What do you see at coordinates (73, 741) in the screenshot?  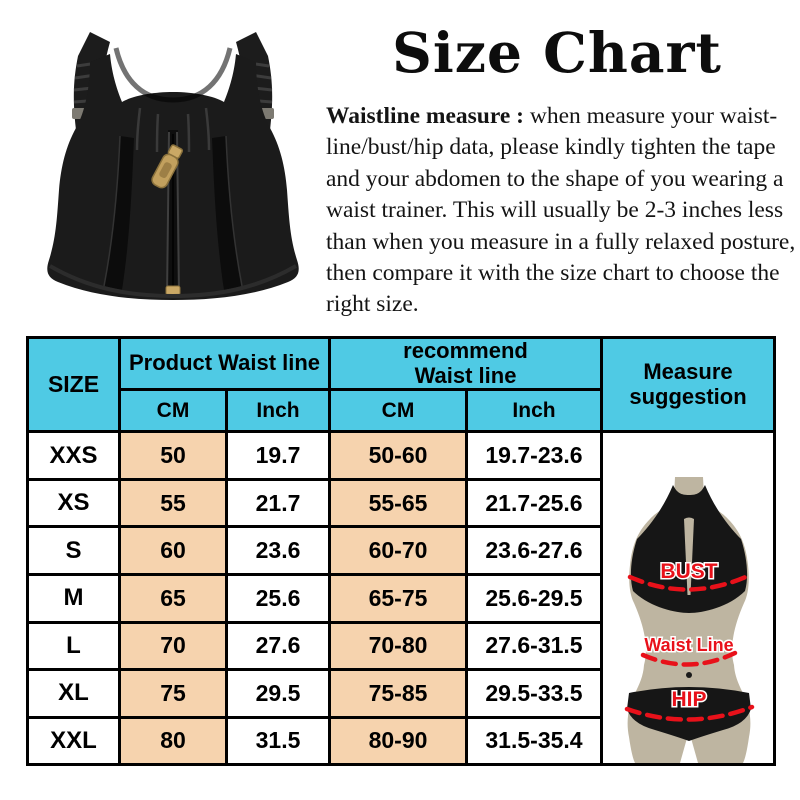 I see `size-cell: XXL` at bounding box center [73, 741].